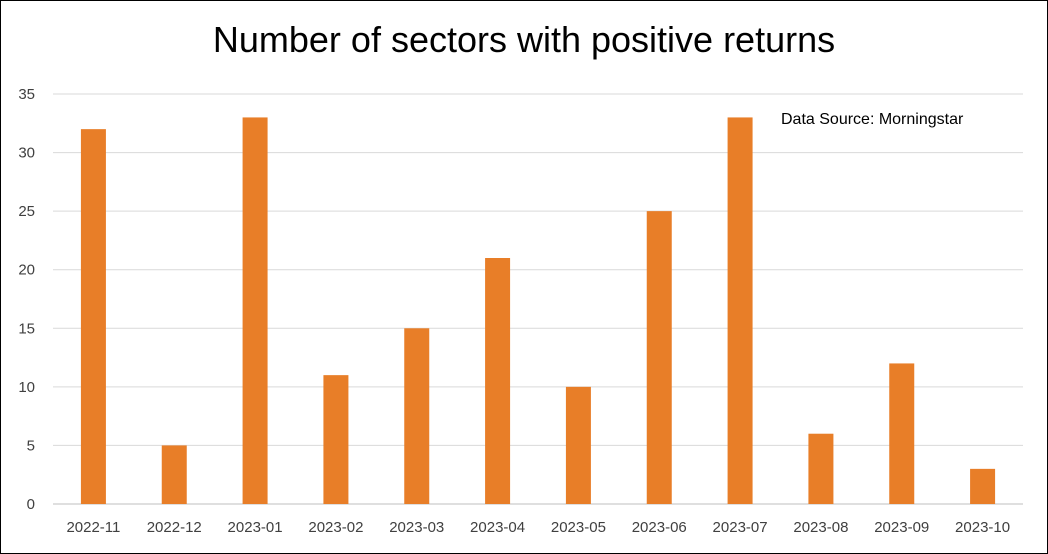  Describe the element at coordinates (26, 211) in the screenshot. I see `y-tick-label: 25` at that location.